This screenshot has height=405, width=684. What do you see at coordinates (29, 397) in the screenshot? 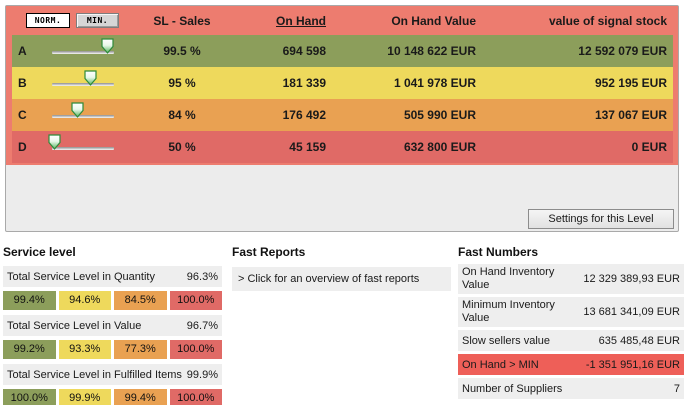
I see `cell-a: 100.0%` at bounding box center [29, 397].